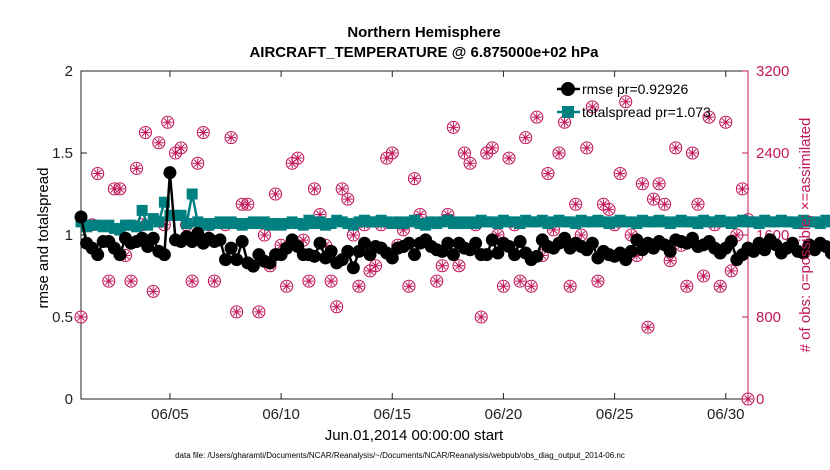 The width and height of the screenshot is (830, 470). Describe the element at coordinates (635, 89) in the screenshot. I see `legend-rmse-label: rmse pr=0.92926` at that location.